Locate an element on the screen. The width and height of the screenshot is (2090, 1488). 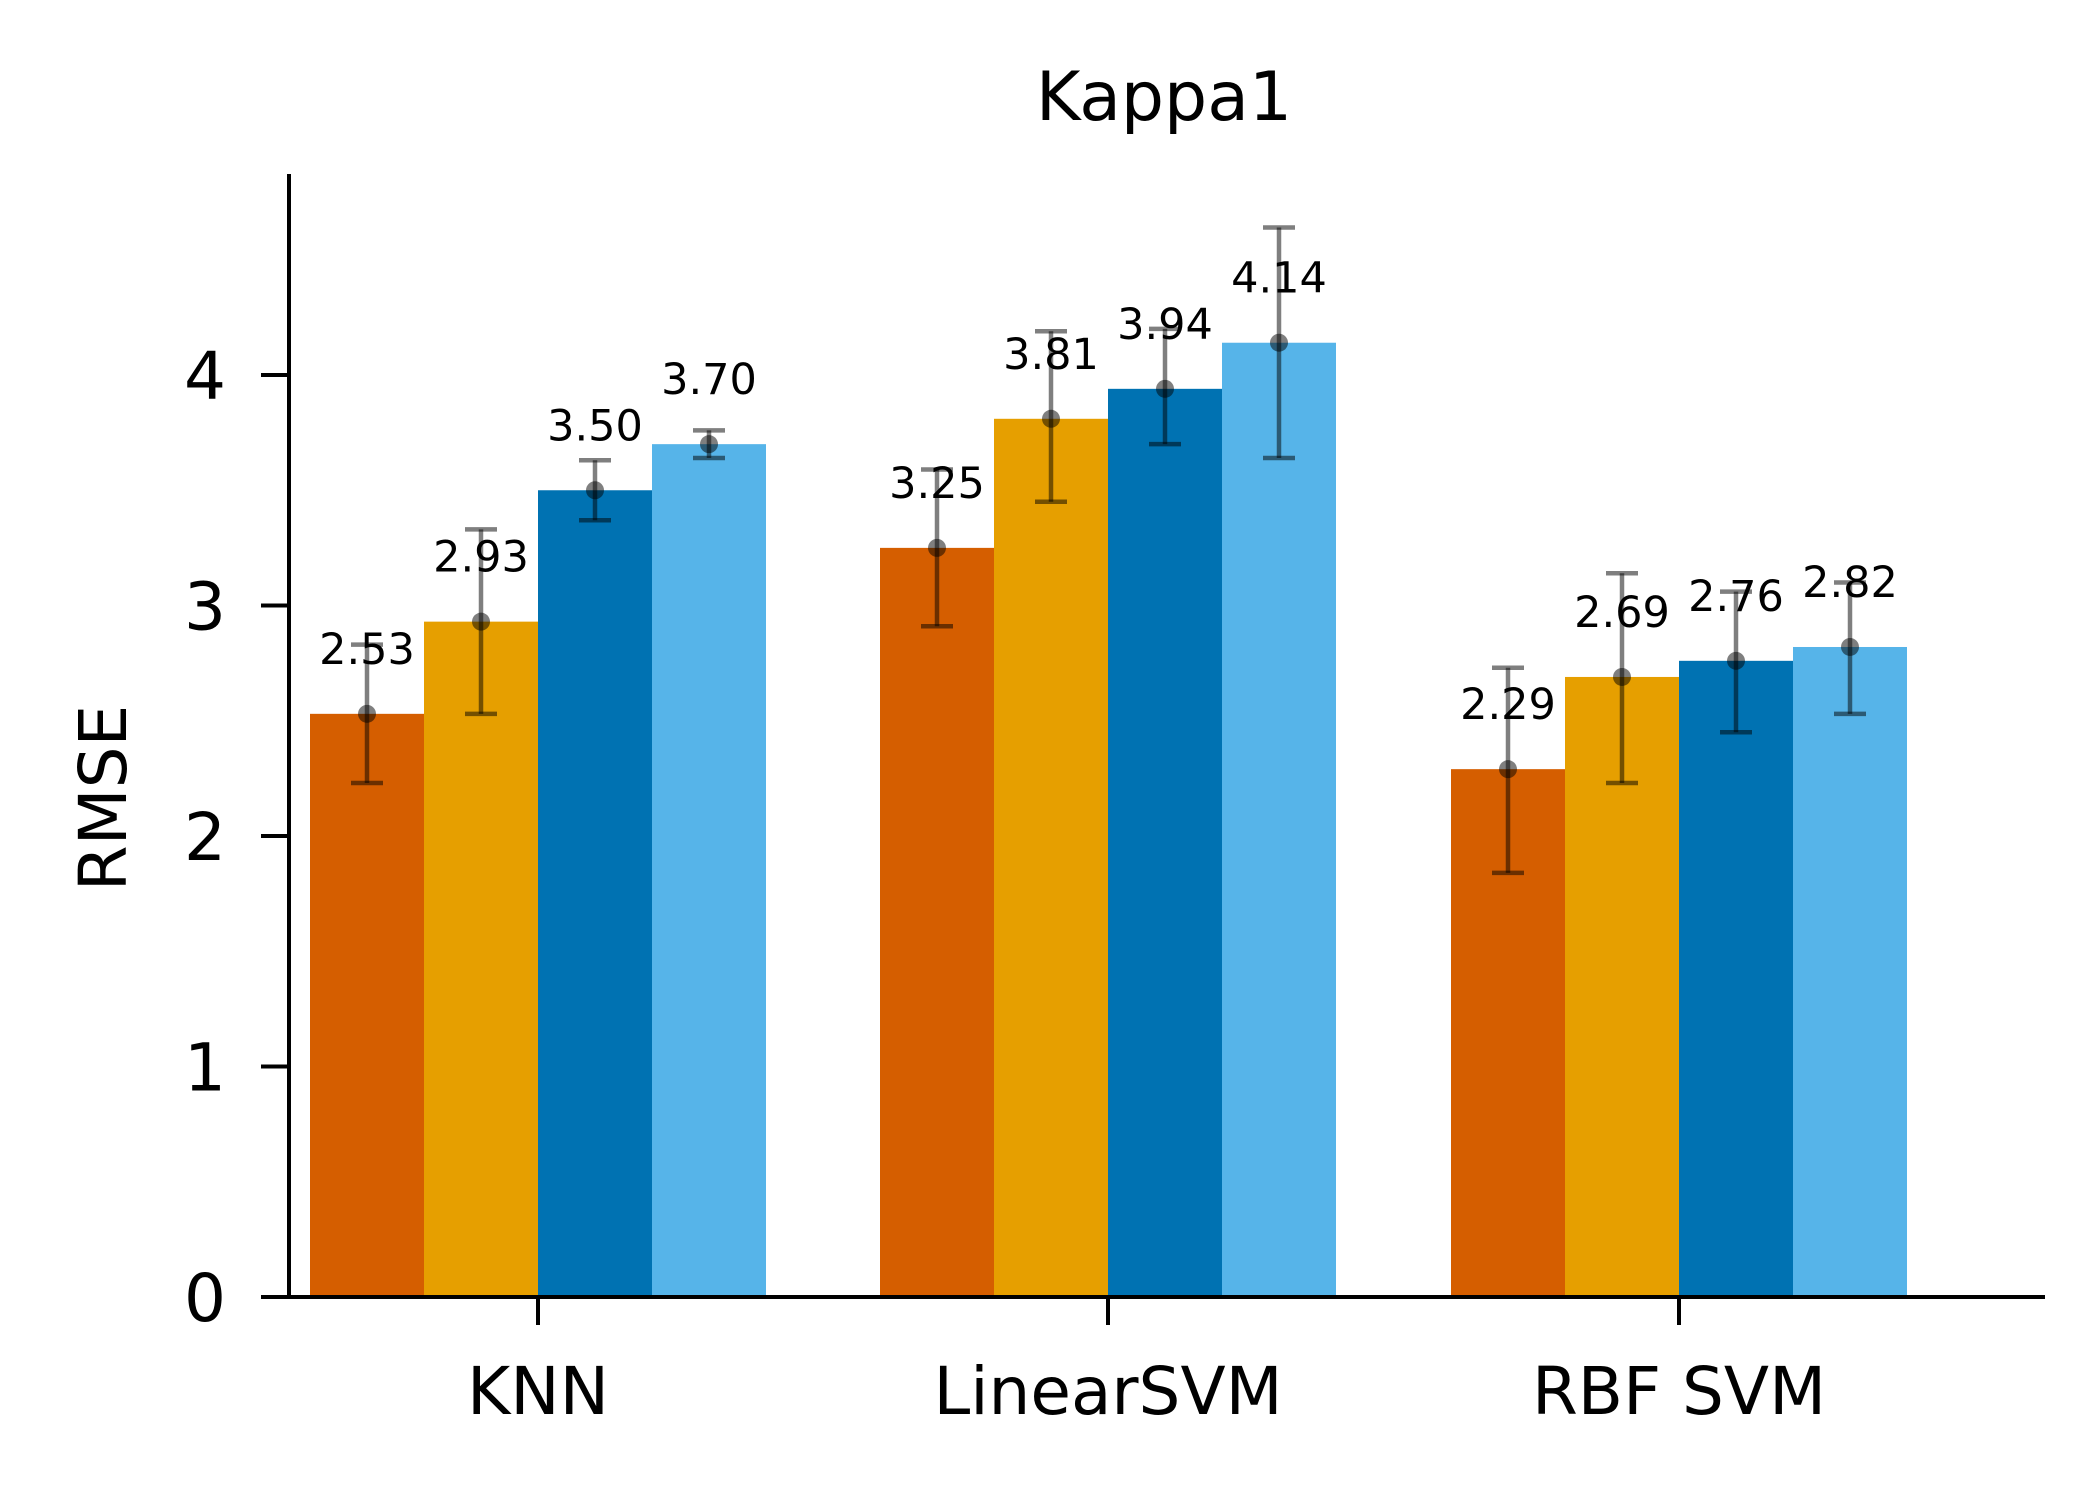
x-ticks-group: KNN LinearSVM RBF SVM is located at coordinates (1146, 1363).